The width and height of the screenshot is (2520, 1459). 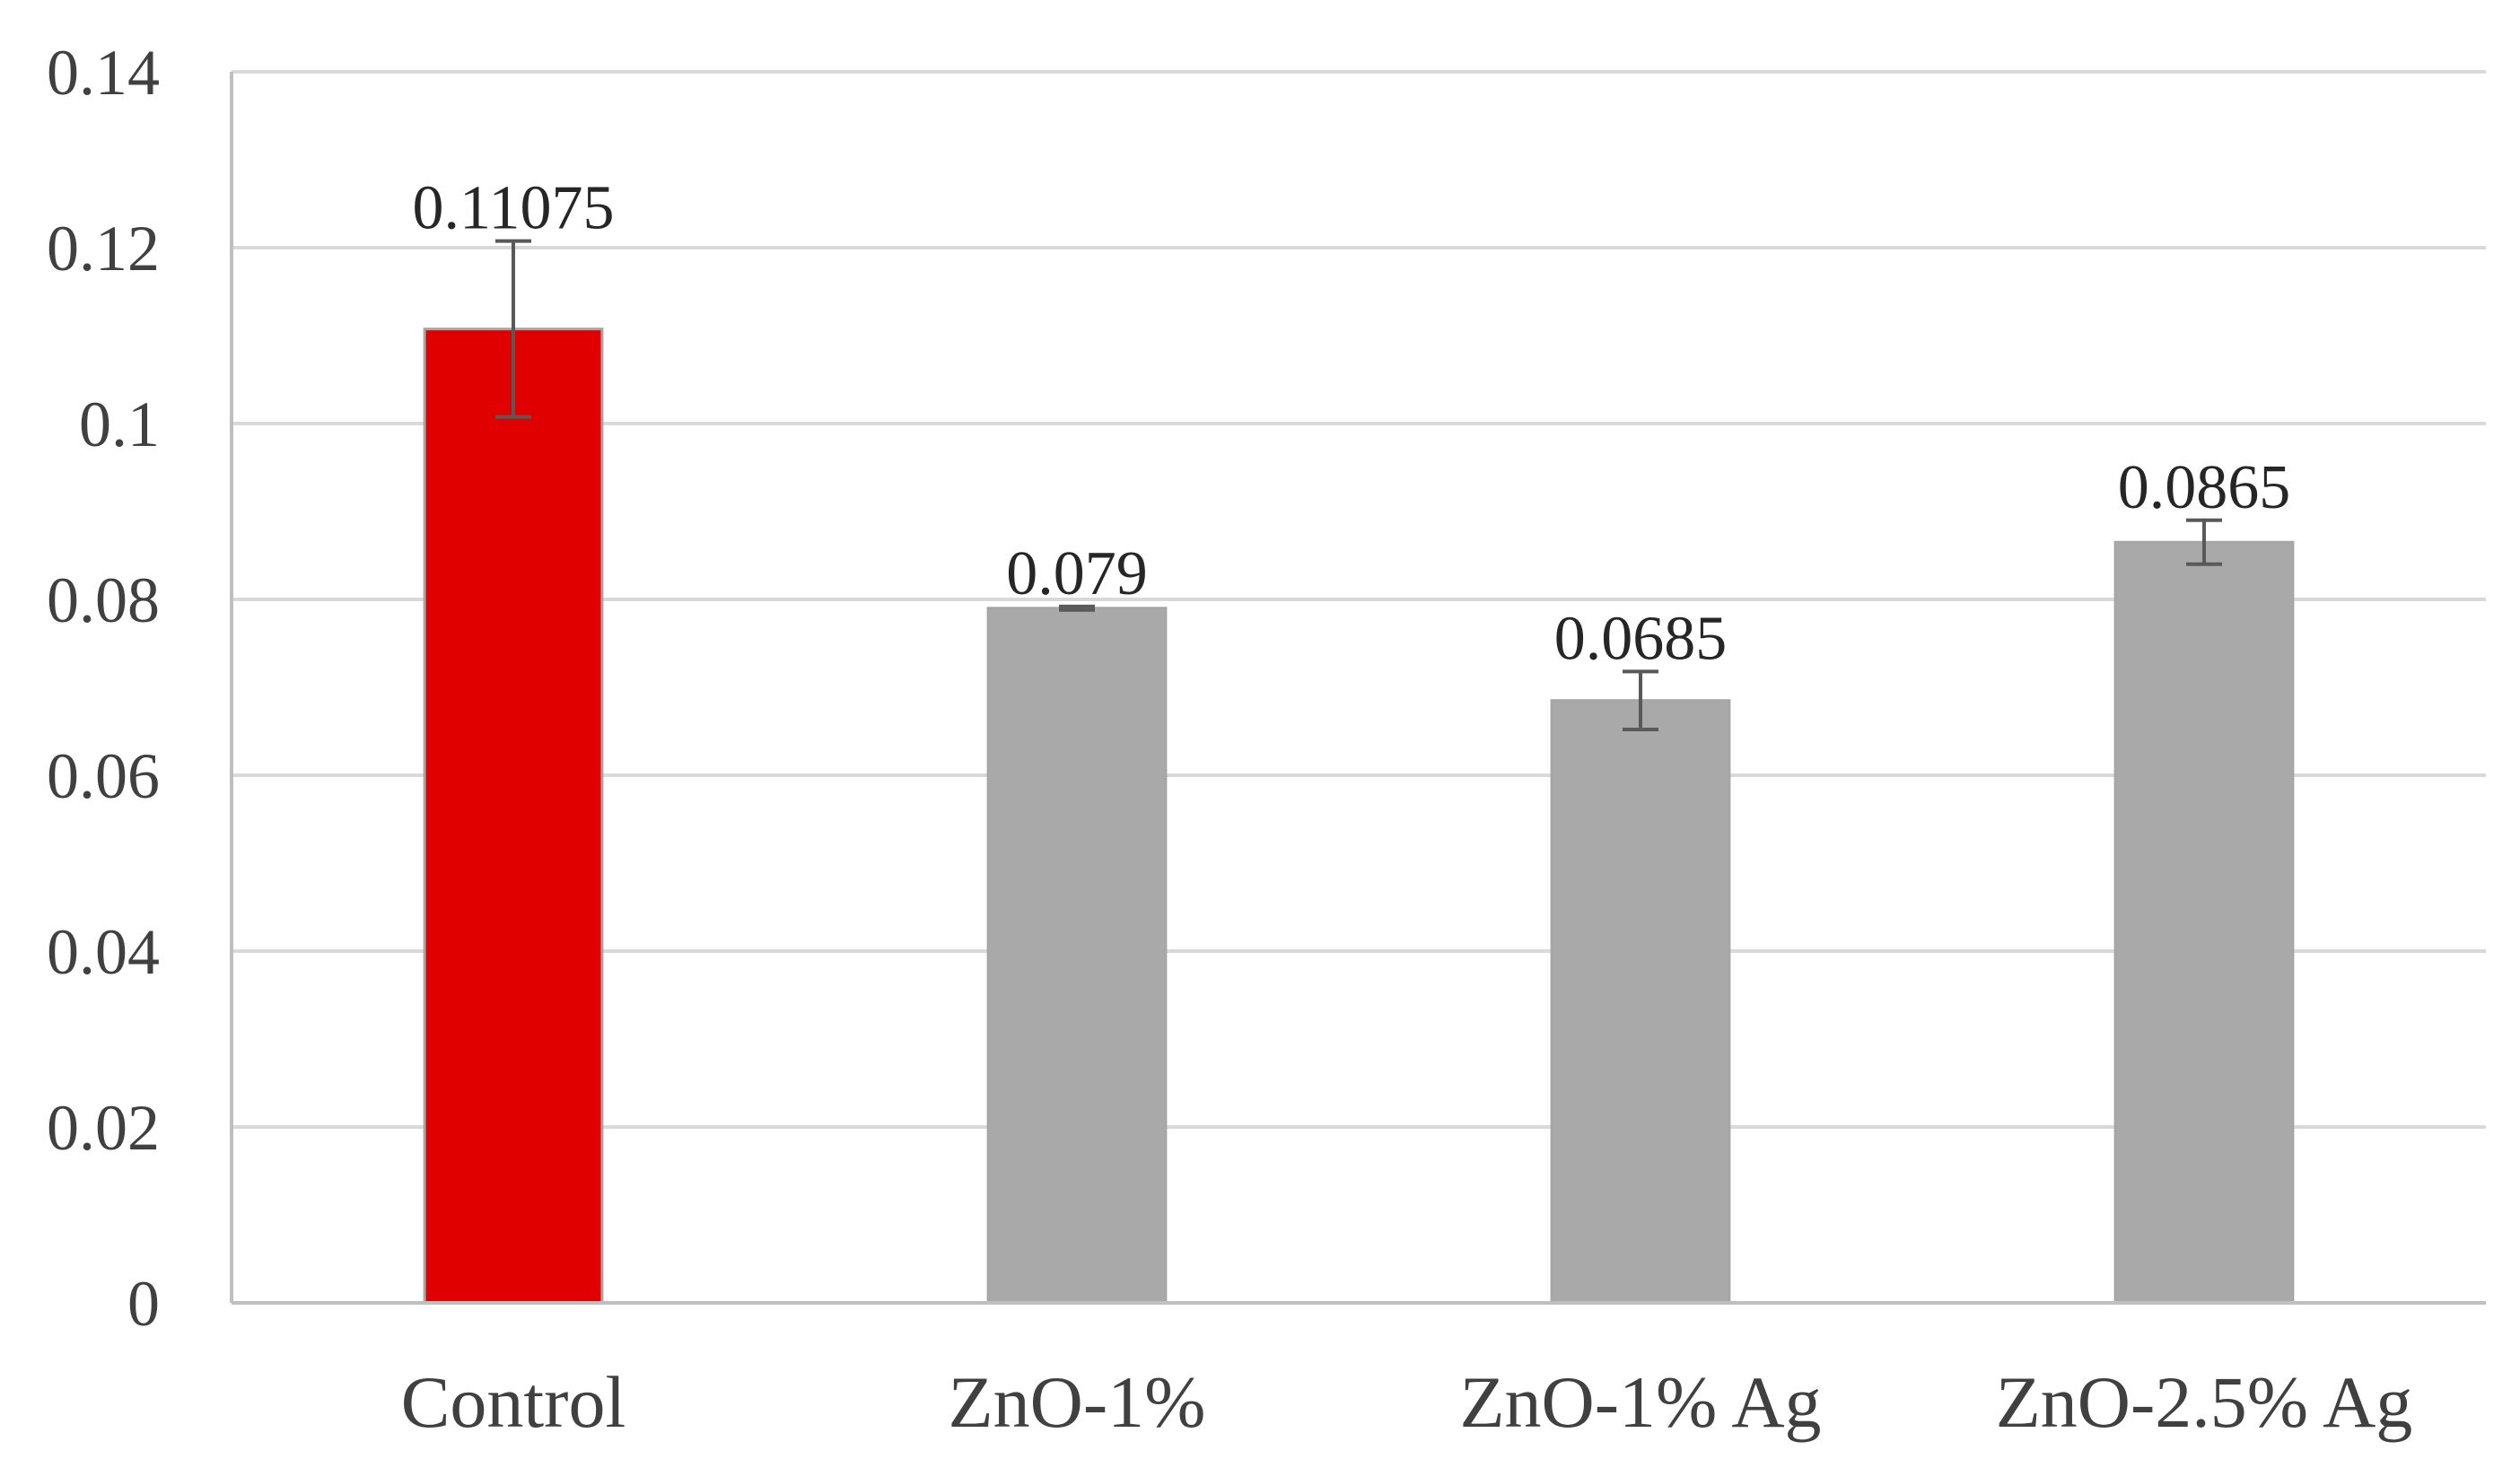 I want to click on y-tick-label: 0.08, so click(x=104, y=600).